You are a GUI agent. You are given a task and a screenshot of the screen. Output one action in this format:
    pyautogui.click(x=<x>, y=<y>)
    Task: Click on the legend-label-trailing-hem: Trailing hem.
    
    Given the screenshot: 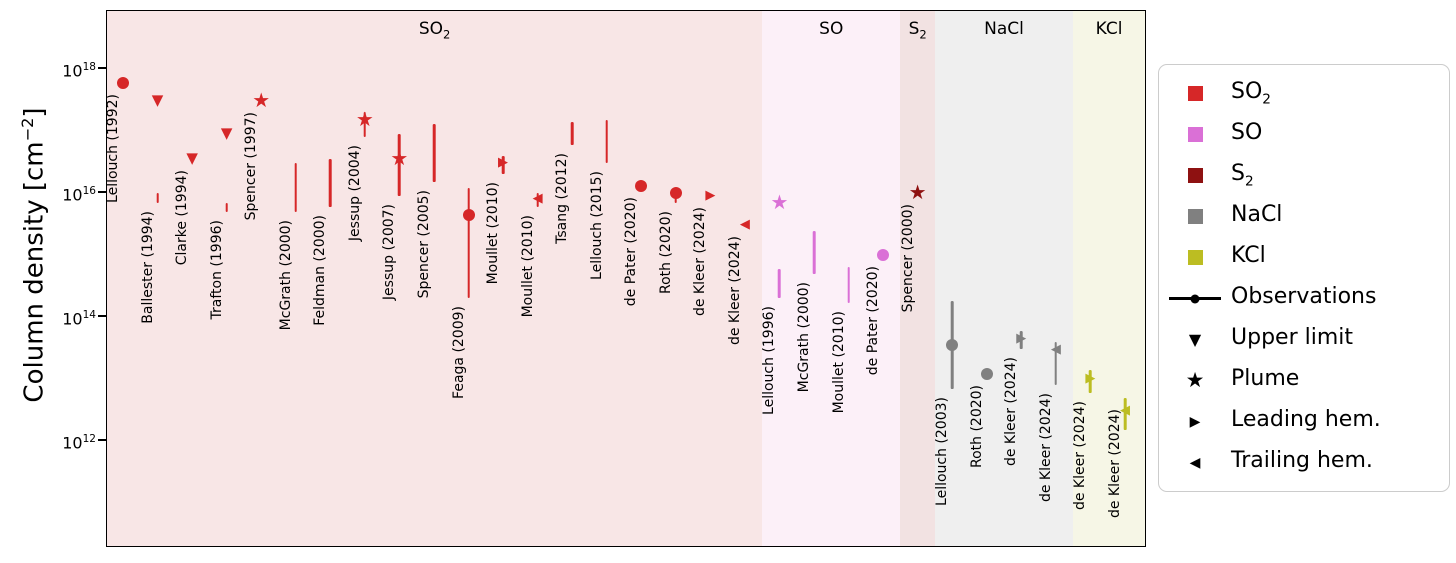 What is the action you would take?
    pyautogui.click(x=1302, y=461)
    